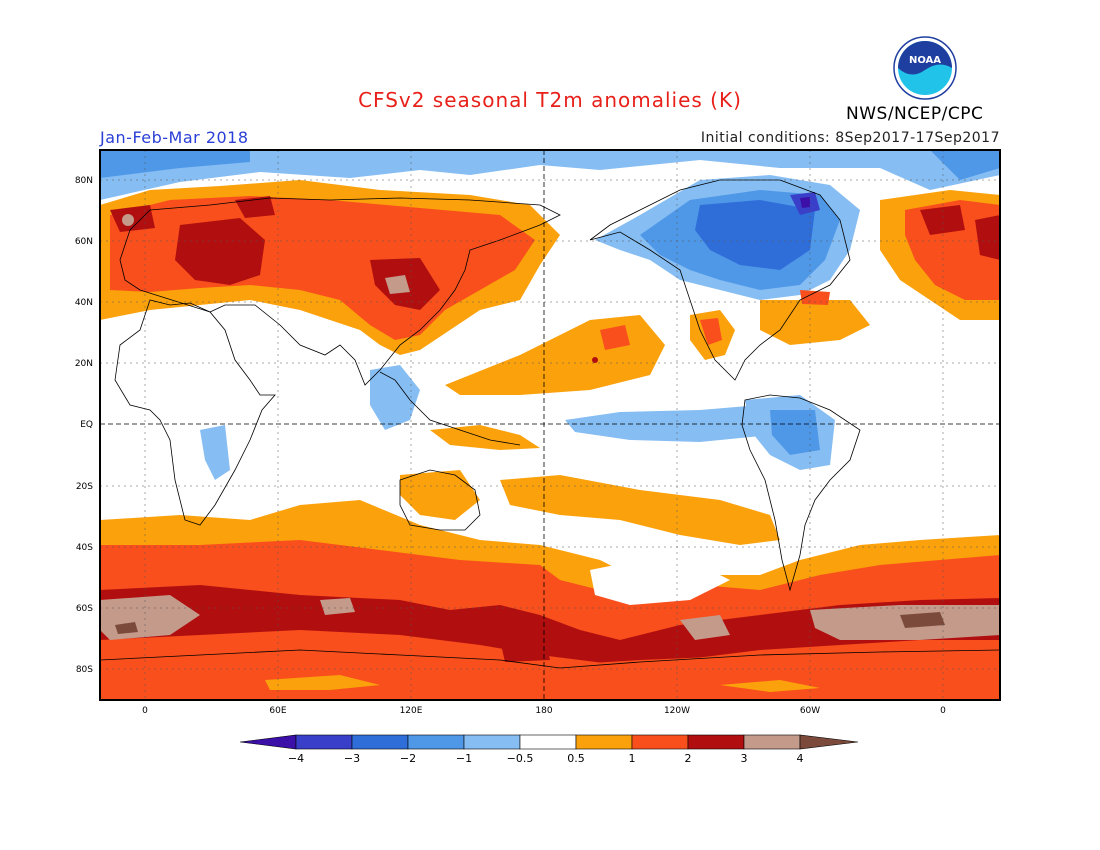 This screenshot has width=1100, height=850. What do you see at coordinates (925, 68) in the screenshot?
I see `noaa-logo: NOAA` at bounding box center [925, 68].